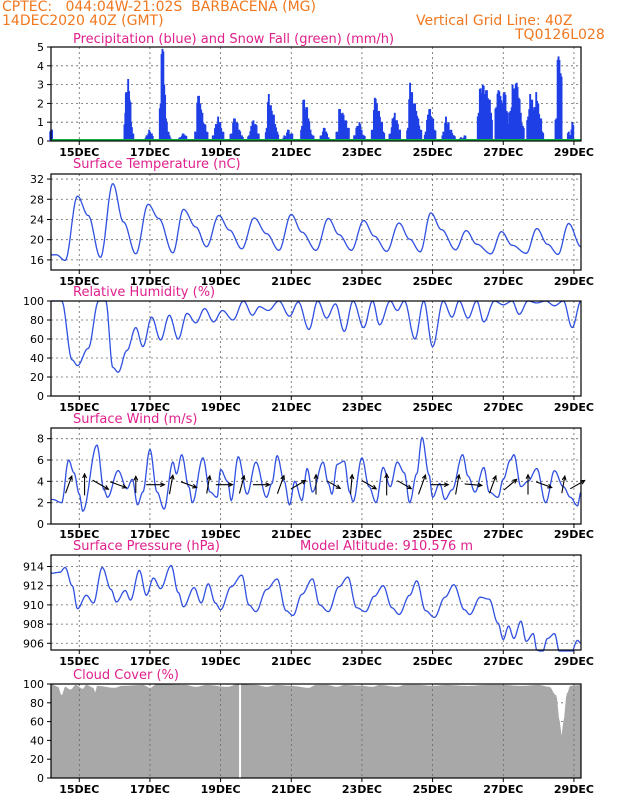 The image size is (618, 800). What do you see at coordinates (37, 759) in the screenshot?
I see `cloud-ytick-label: 20` at bounding box center [37, 759].